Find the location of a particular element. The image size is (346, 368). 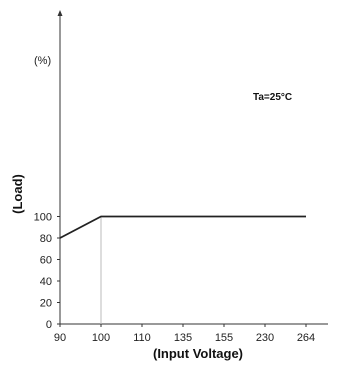

x-tick-label: 155 is located at coordinates (224, 338).